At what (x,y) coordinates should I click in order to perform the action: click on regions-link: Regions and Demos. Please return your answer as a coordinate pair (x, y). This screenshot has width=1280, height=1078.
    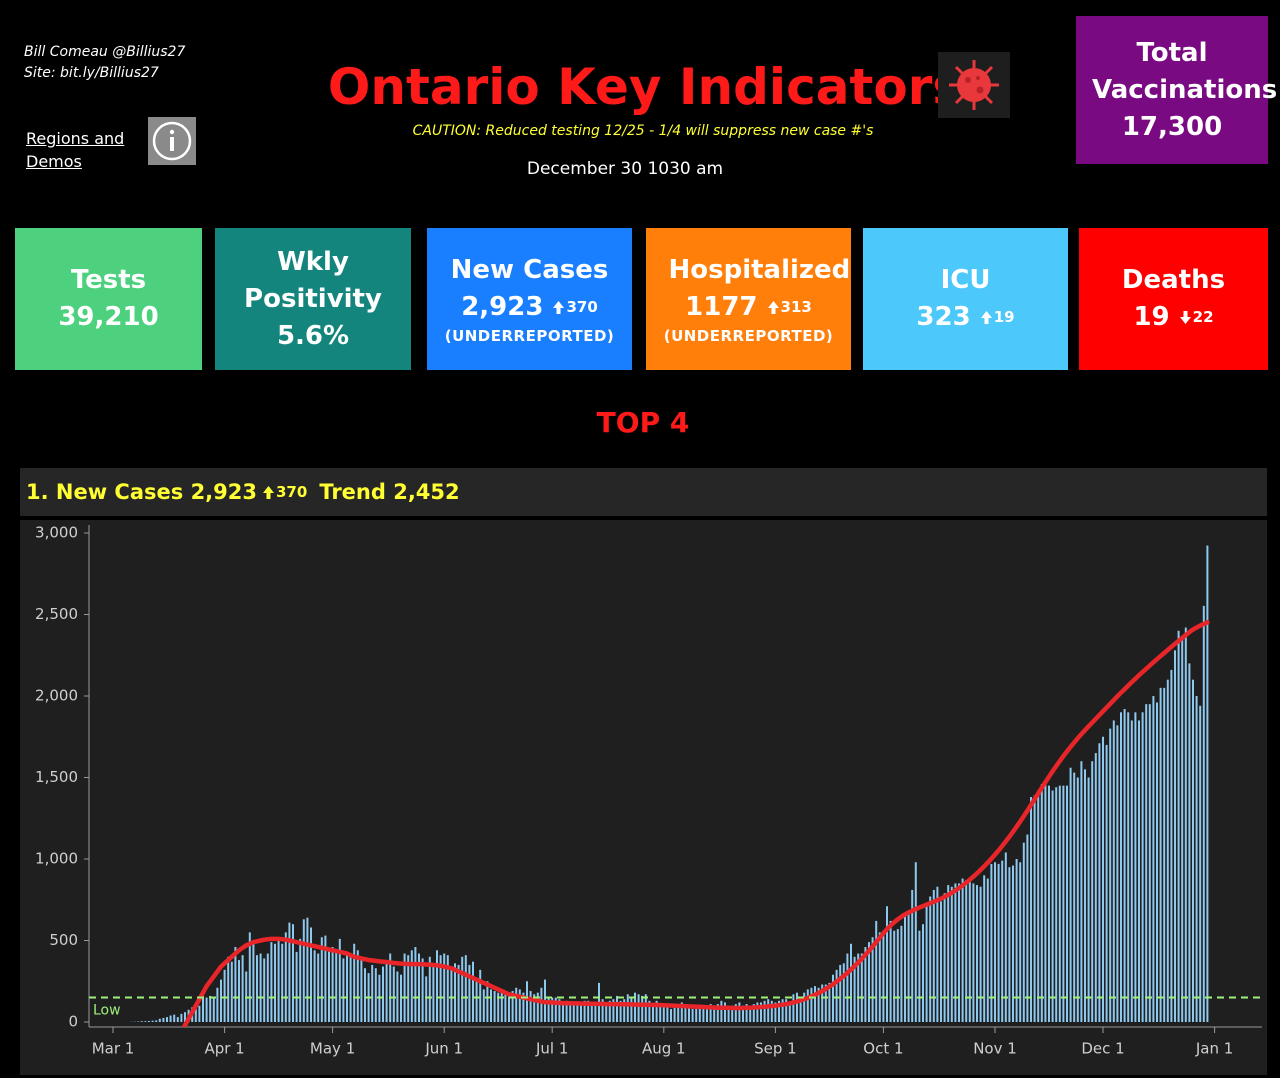
    Looking at the image, I should click on (75, 150).